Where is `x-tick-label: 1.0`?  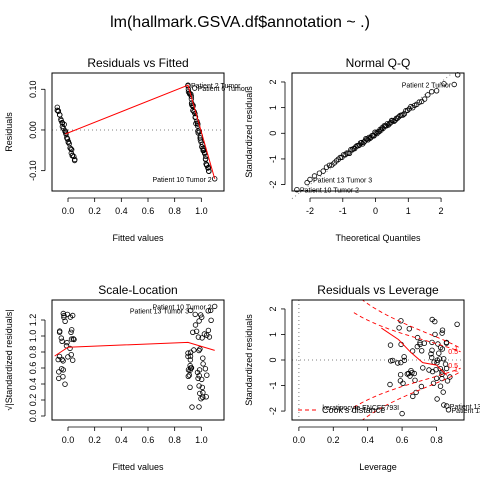 x-tick-label: 1.0 is located at coordinates (201, 440).